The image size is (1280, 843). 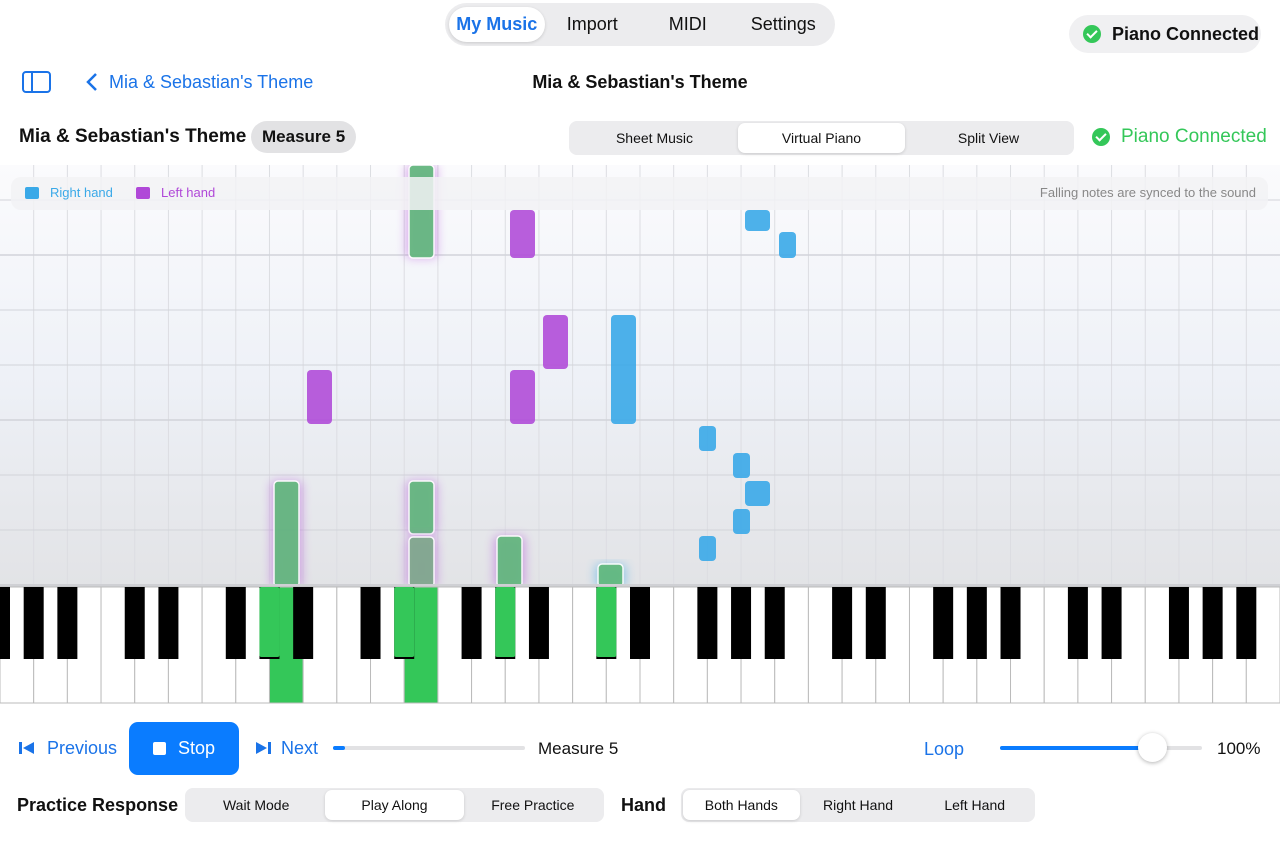 What do you see at coordinates (639, 193) in the screenshot?
I see `legend-bar` at bounding box center [639, 193].